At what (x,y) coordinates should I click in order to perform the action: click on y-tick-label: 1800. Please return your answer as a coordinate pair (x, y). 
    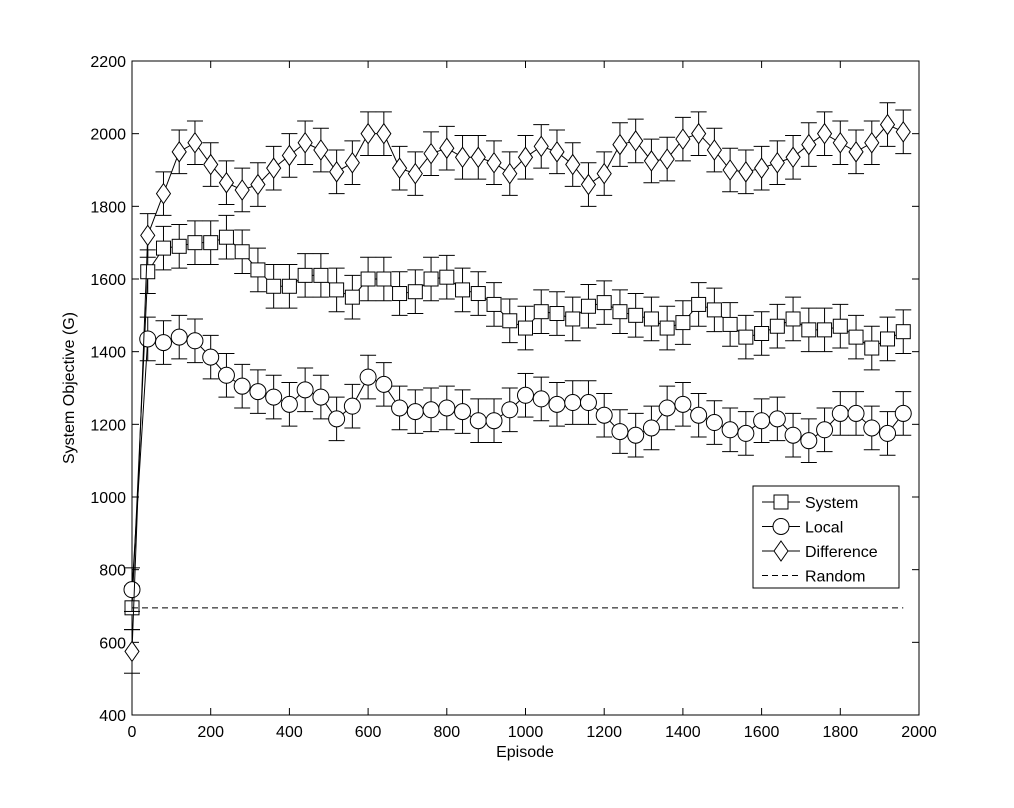
    Looking at the image, I should click on (108, 207).